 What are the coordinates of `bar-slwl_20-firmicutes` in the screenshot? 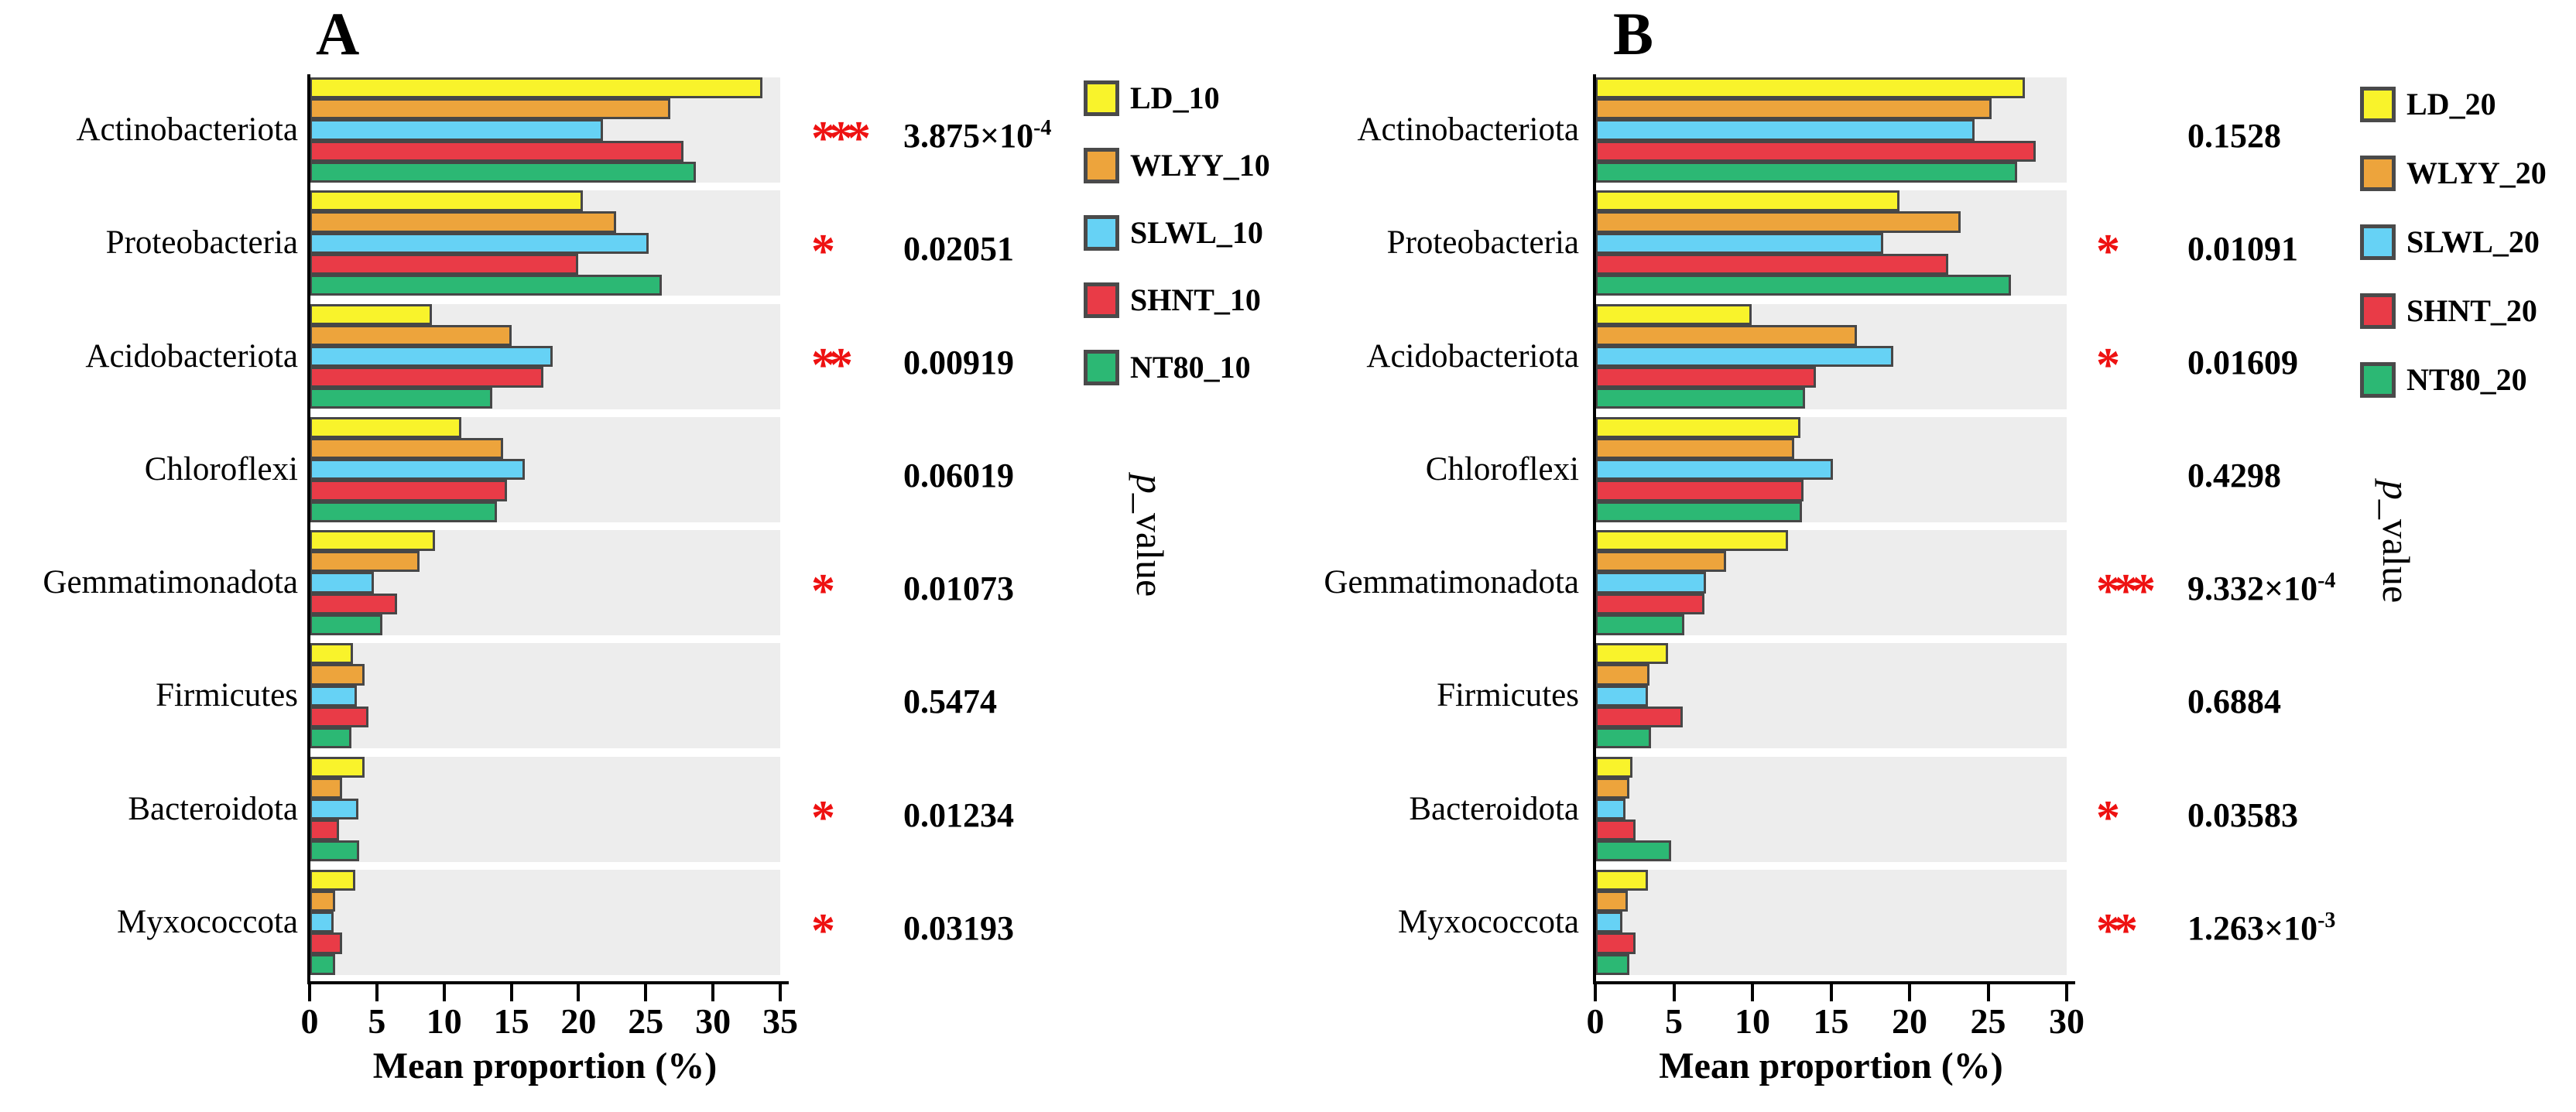 It's located at (1621, 696).